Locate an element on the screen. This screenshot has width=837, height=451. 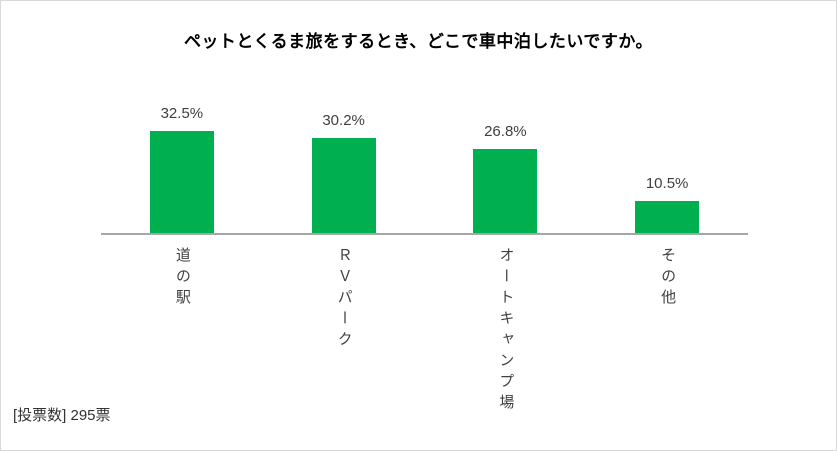
category-slot: オートキャンプ場 is located at coordinates (506, 331).